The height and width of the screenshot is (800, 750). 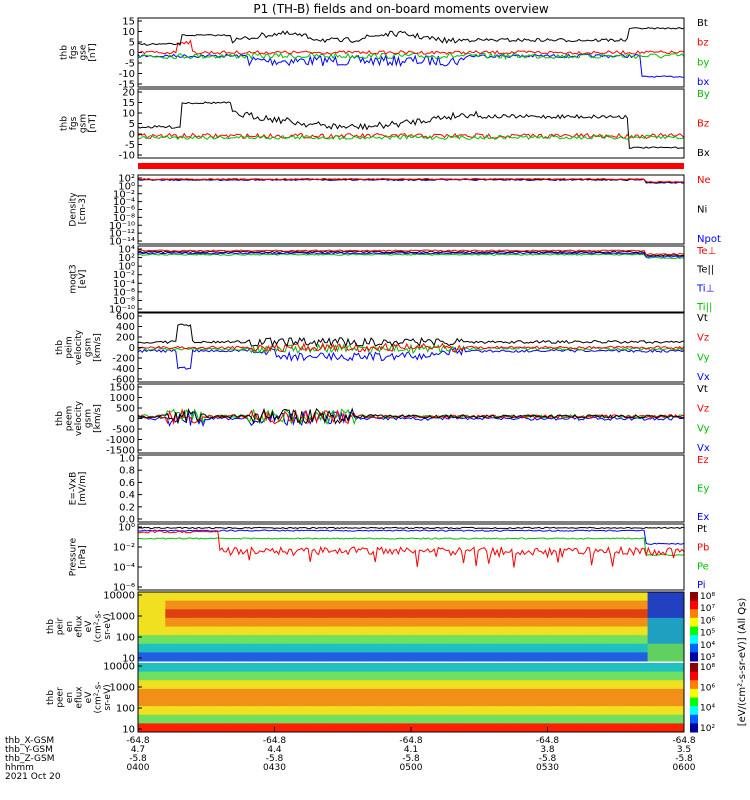 What do you see at coordinates (138, 741) in the screenshot?
I see `x-tick-label: -64.8` at bounding box center [138, 741].